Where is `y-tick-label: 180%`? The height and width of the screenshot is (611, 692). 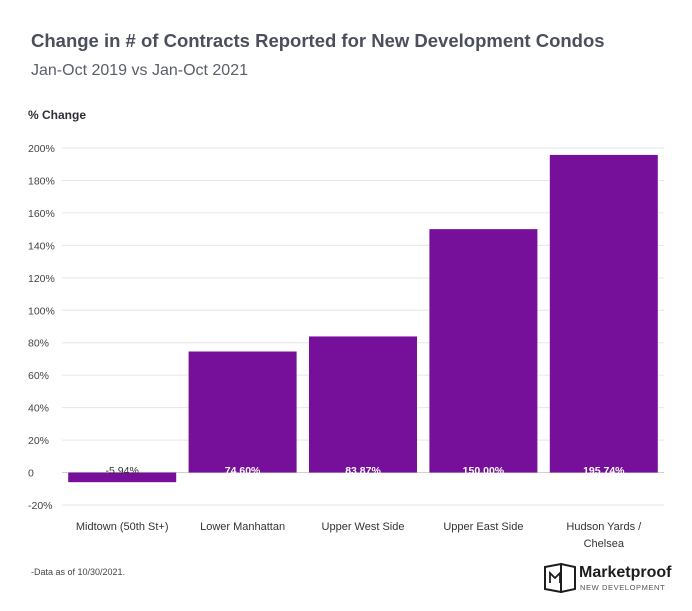
y-tick-label: 180% is located at coordinates (41, 181).